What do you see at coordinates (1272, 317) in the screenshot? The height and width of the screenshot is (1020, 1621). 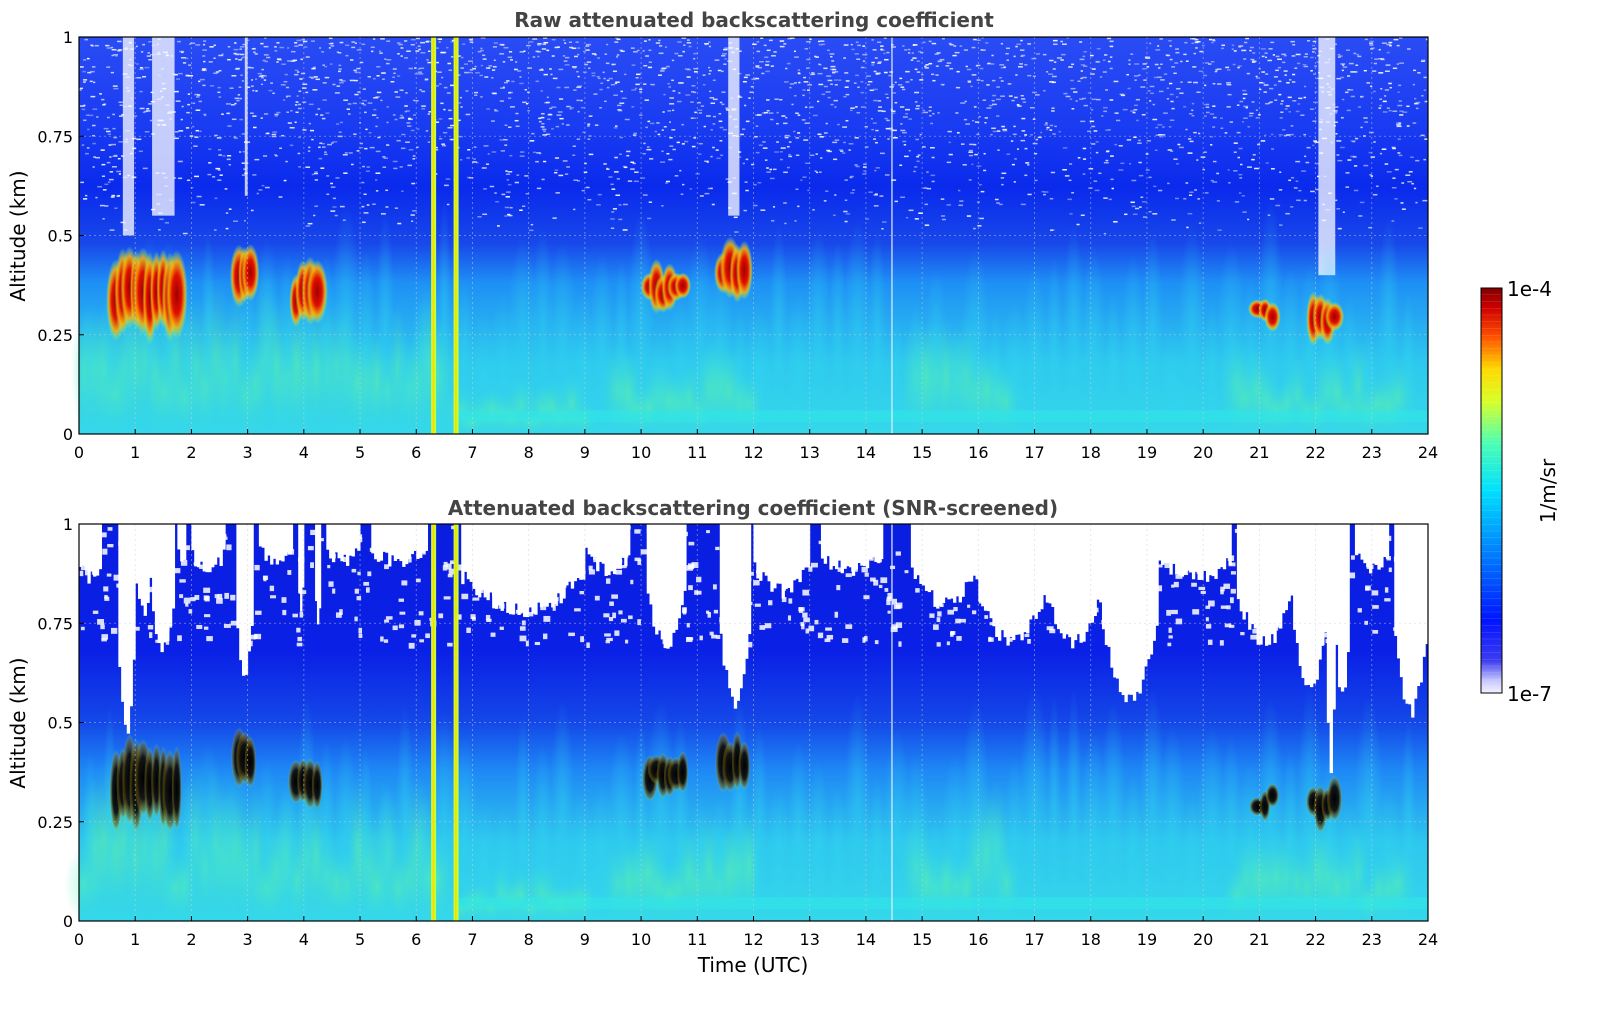 I see `elevated-layer-segment` at bounding box center [1272, 317].